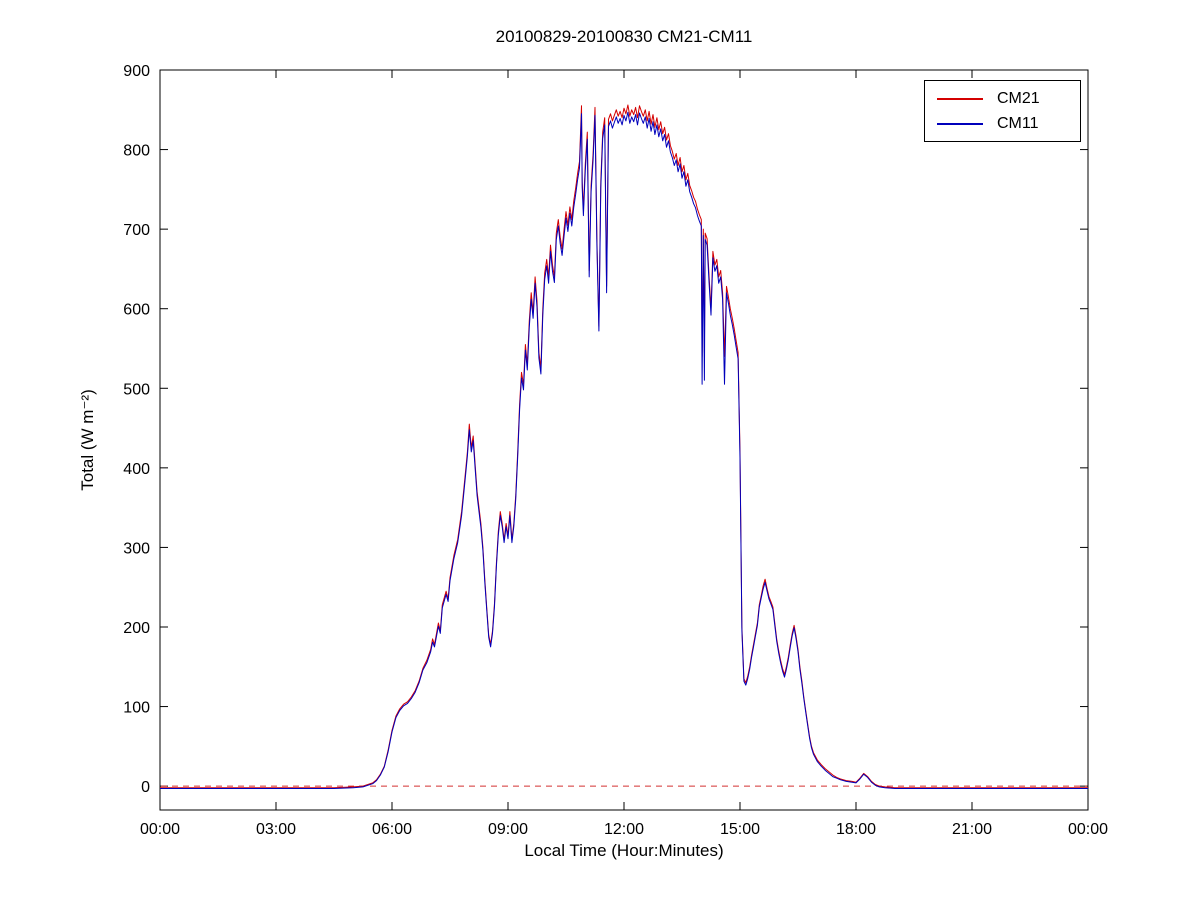  Describe the element at coordinates (136, 230) in the screenshot. I see `y-tick-label: 700` at that location.